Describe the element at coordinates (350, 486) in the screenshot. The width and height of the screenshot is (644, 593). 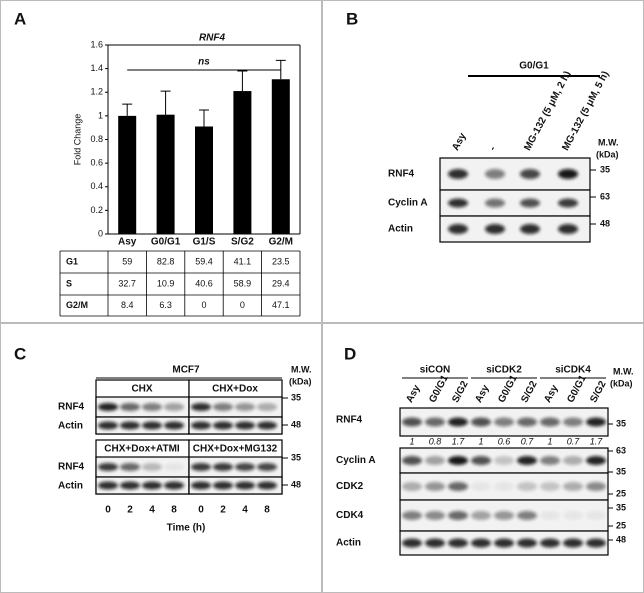
I see `row-label: CDK2` at that location.